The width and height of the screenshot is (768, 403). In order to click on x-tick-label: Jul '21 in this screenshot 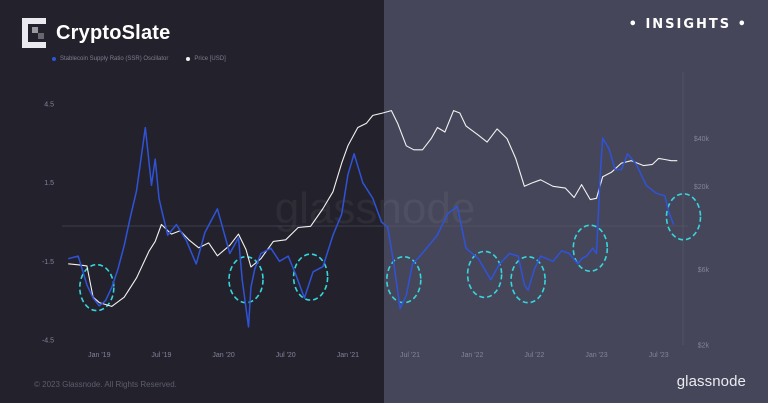, I will do `click(410, 355)`.